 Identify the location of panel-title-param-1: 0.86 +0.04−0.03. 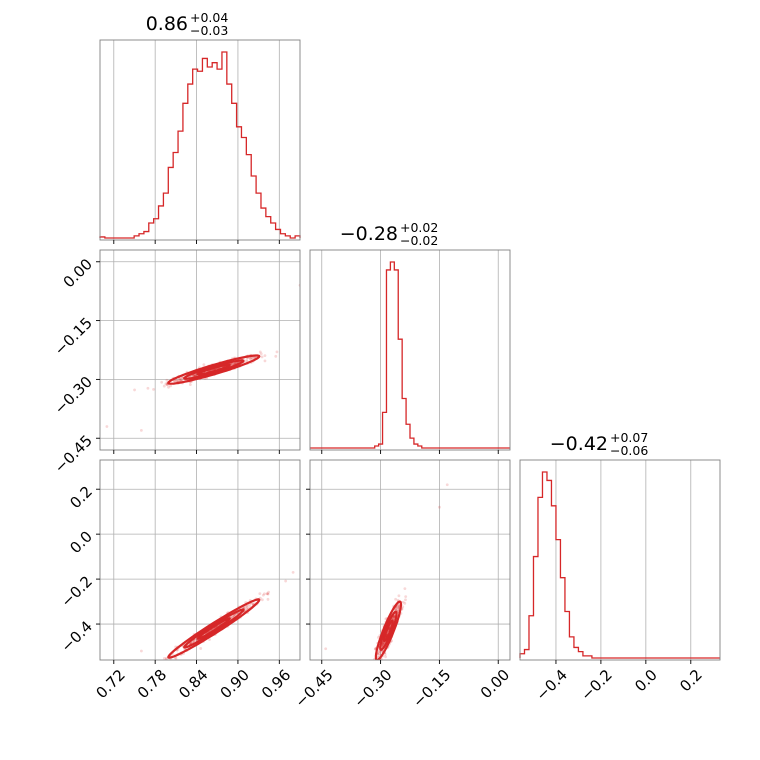
(187, 24).